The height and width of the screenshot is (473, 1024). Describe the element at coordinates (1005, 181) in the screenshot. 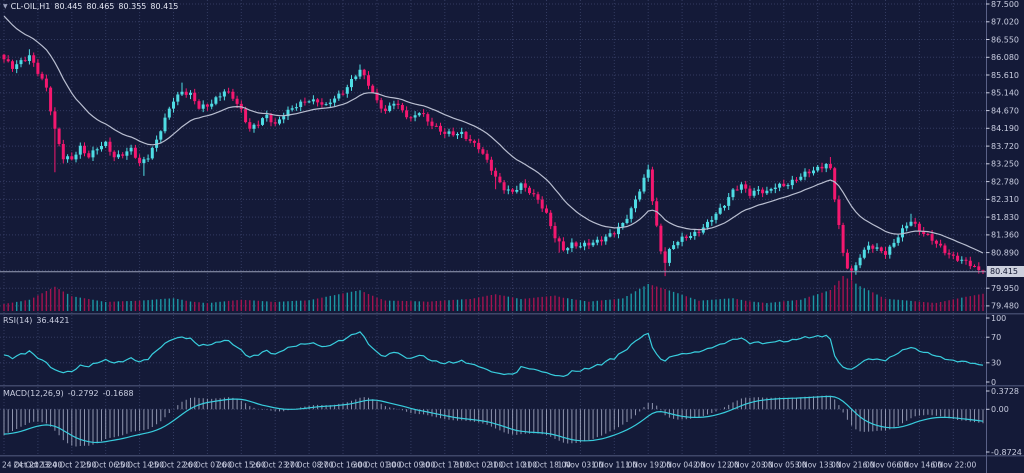

I see `price-tick-label: 82.780` at that location.